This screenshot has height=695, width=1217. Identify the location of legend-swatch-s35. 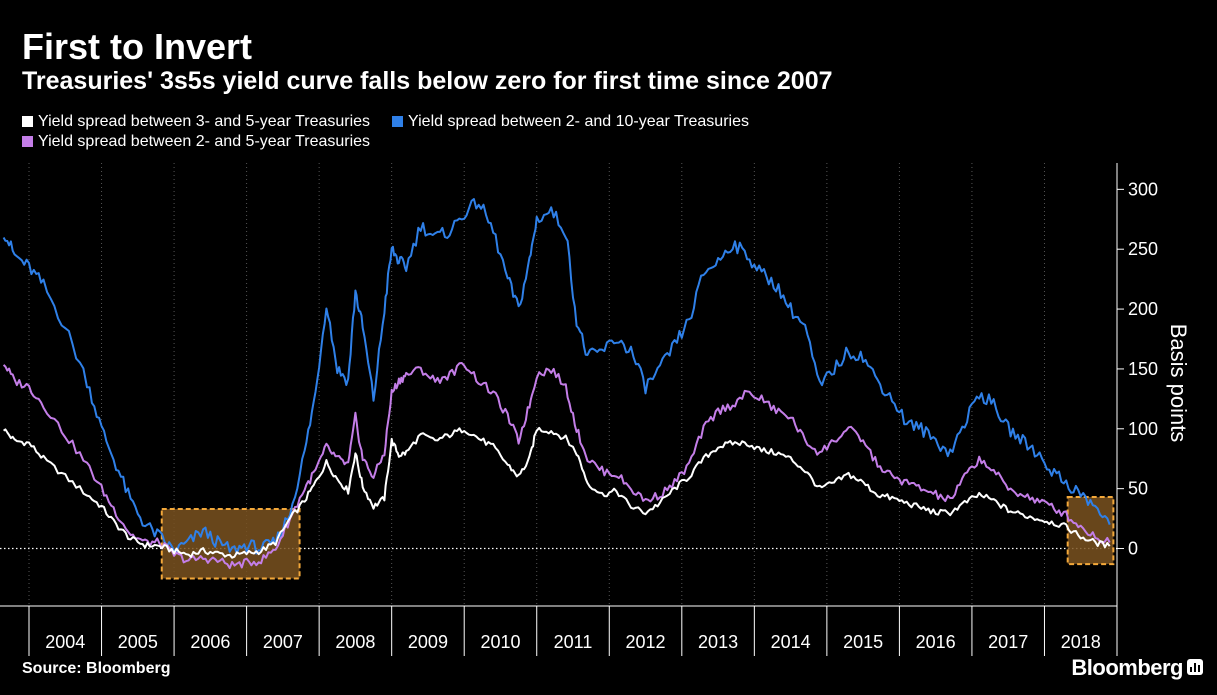
(27, 121).